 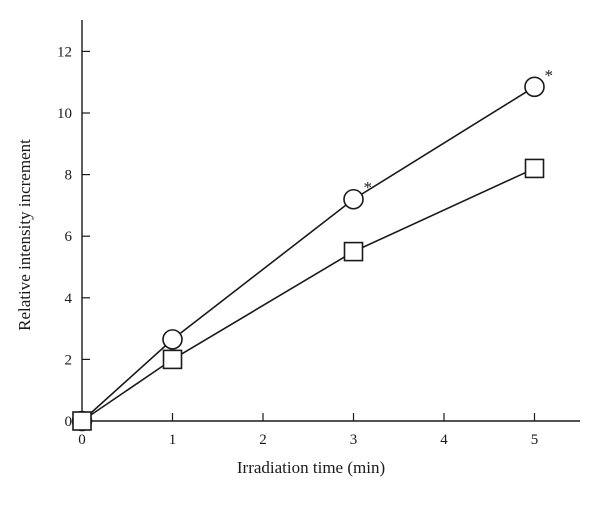 What do you see at coordinates (459, 131) in the screenshot?
I see `annotations: **` at bounding box center [459, 131].